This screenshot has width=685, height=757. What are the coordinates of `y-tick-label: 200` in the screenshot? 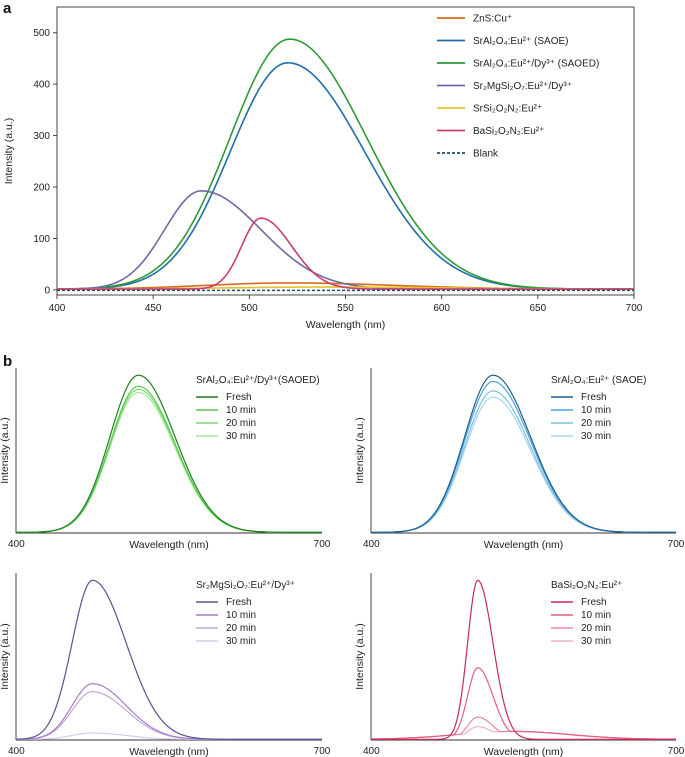 It's located at (41, 188).